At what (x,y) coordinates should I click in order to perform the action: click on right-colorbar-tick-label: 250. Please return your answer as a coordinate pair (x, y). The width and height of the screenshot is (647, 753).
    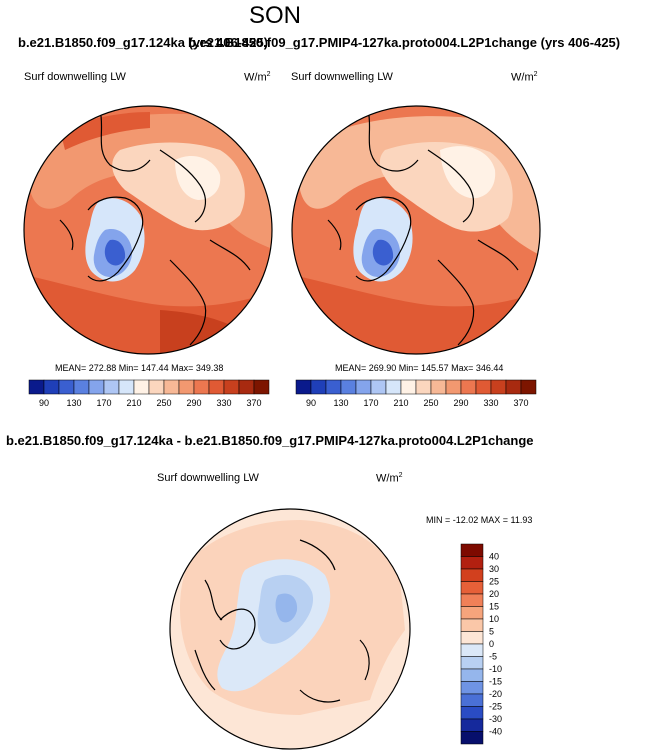
    Looking at the image, I should click on (430, 403).